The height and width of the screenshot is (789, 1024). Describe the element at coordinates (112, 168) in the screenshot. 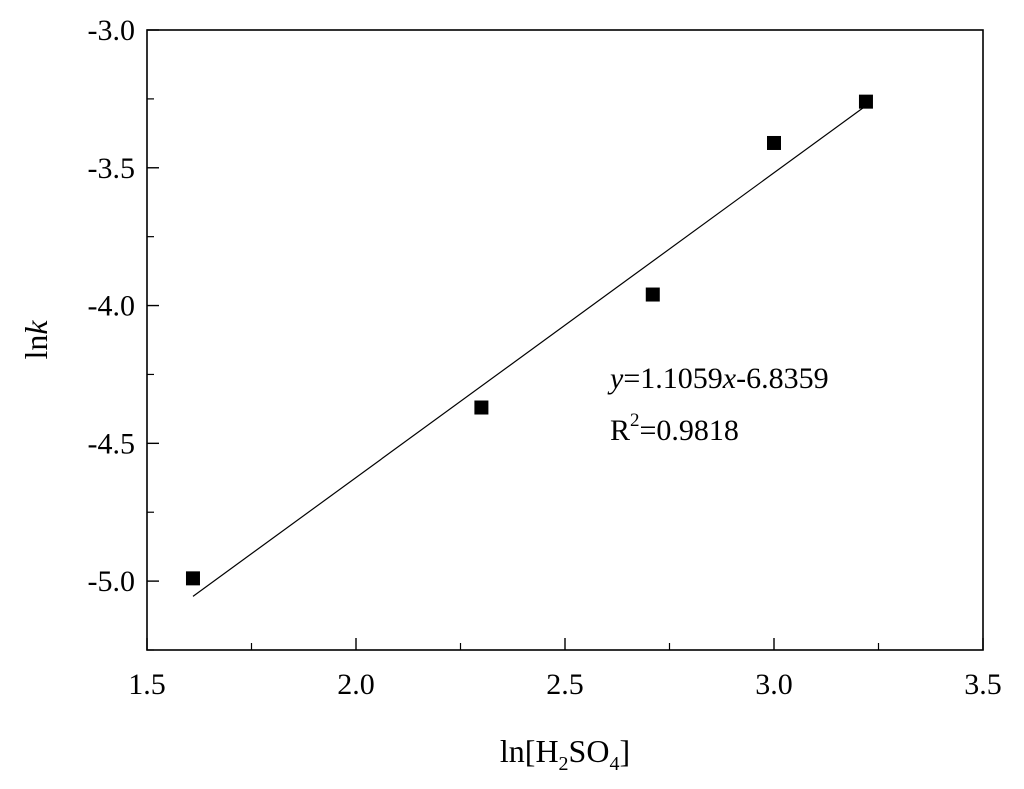

I see `y-tick-label: -3.5` at that location.